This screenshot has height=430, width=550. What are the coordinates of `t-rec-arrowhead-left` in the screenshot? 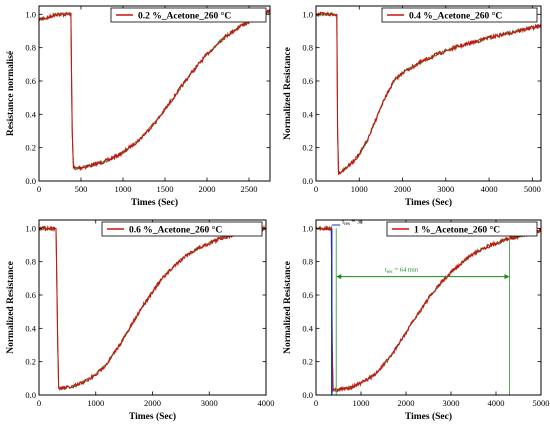 It's located at (339, 277).